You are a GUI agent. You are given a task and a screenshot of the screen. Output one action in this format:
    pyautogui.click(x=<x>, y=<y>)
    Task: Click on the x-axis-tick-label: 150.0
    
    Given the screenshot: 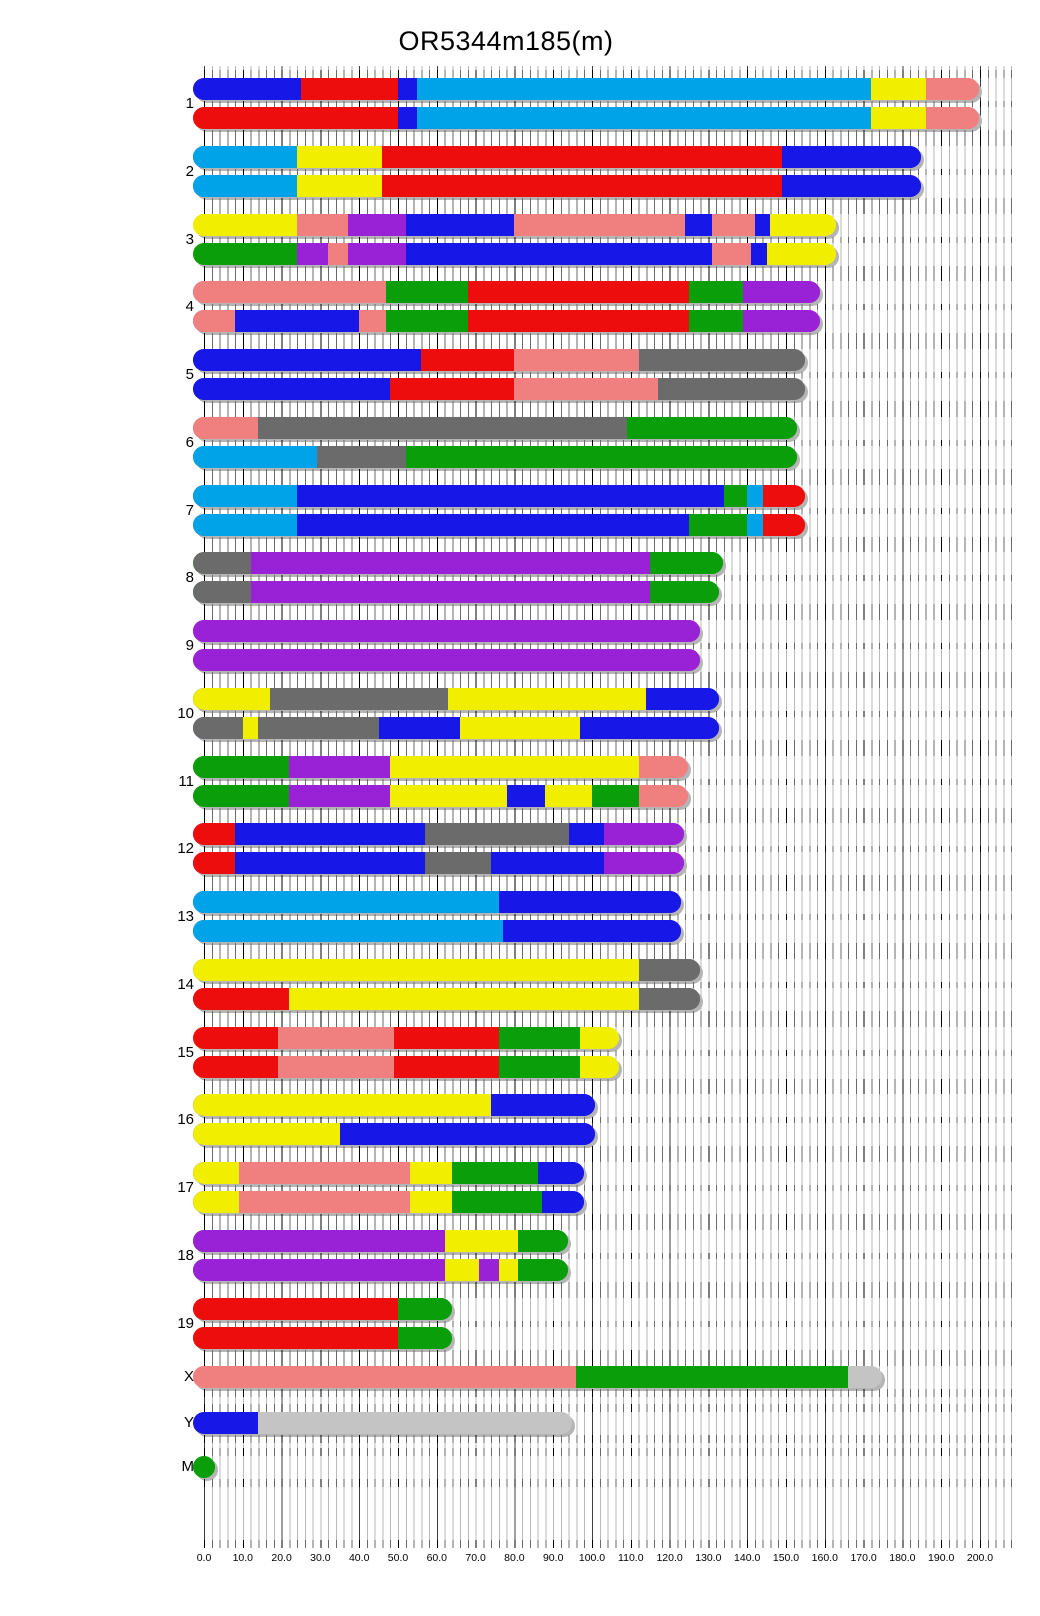 What is the action you would take?
    pyautogui.click(x=786, y=1558)
    